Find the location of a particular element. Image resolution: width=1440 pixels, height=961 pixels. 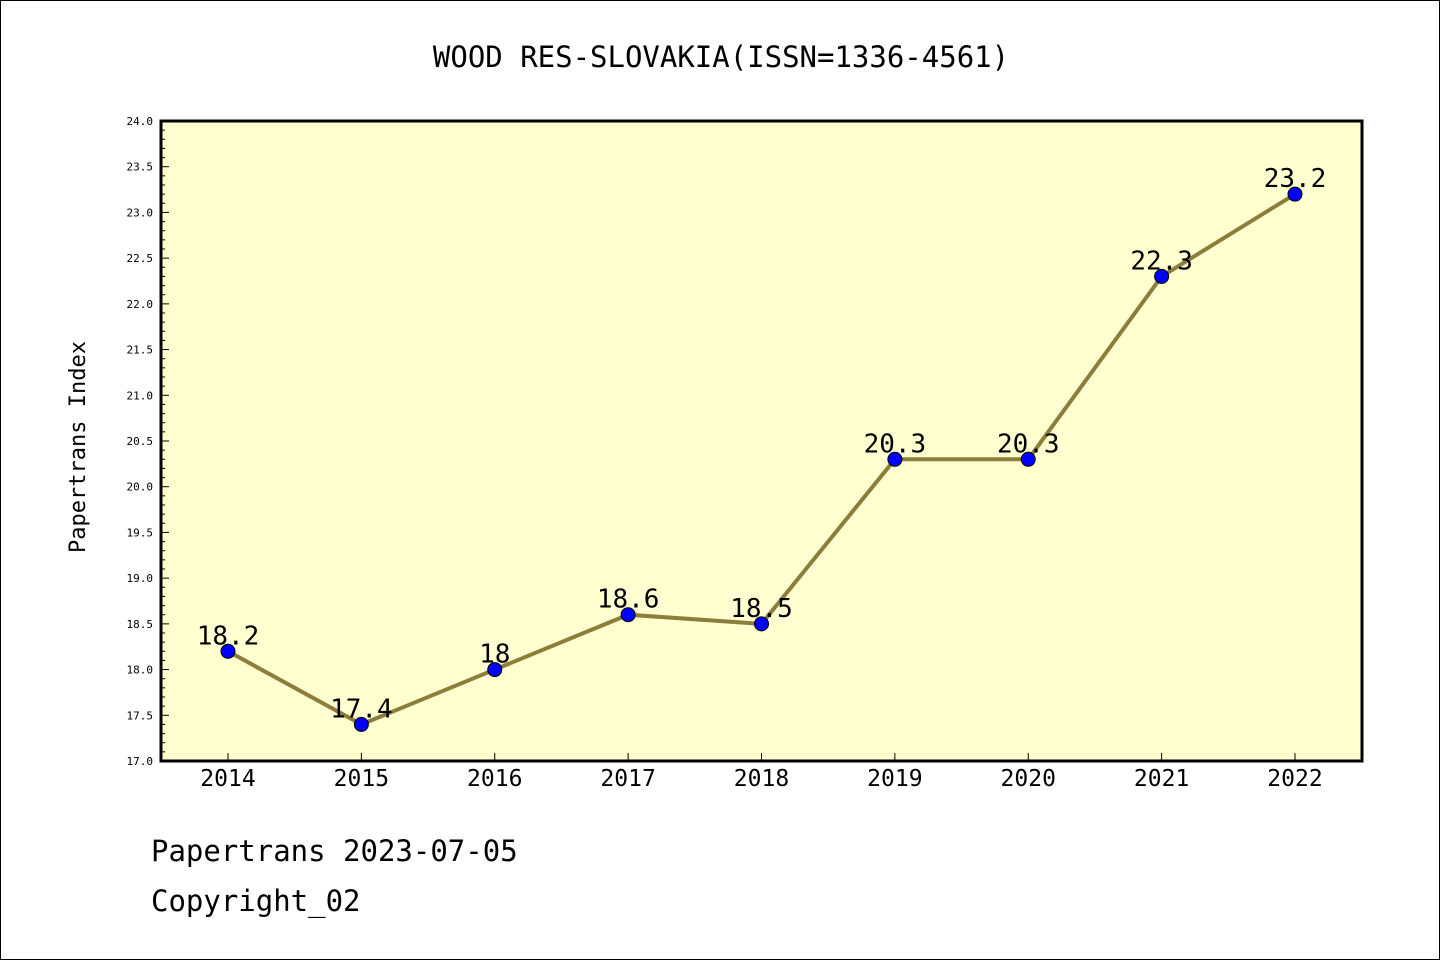

y-tick-label: 19.0 is located at coordinates (140, 578).